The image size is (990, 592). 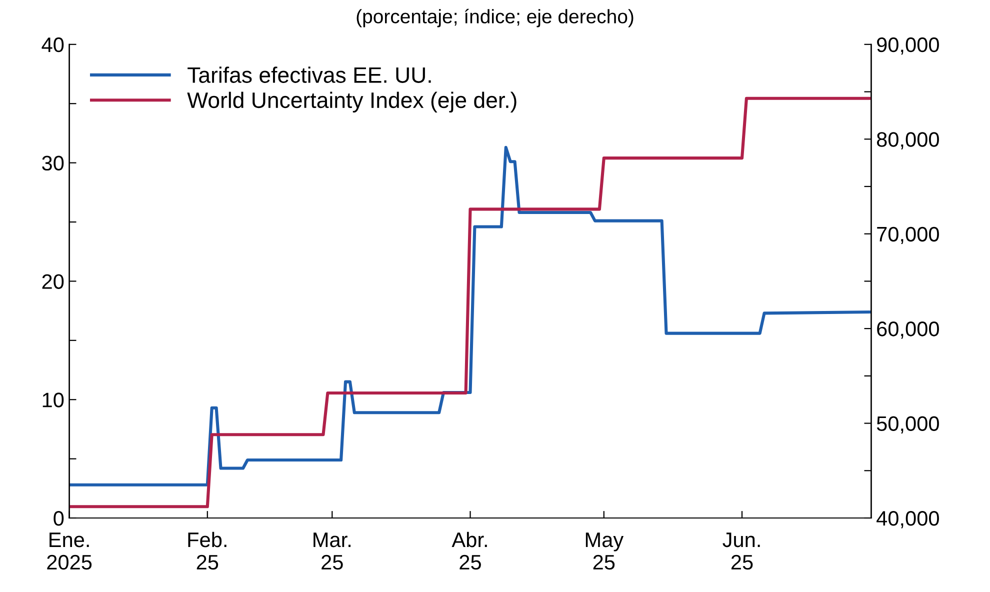 What do you see at coordinates (907, 141) in the screenshot?
I see `y2-tick-label: 80,000` at bounding box center [907, 141].